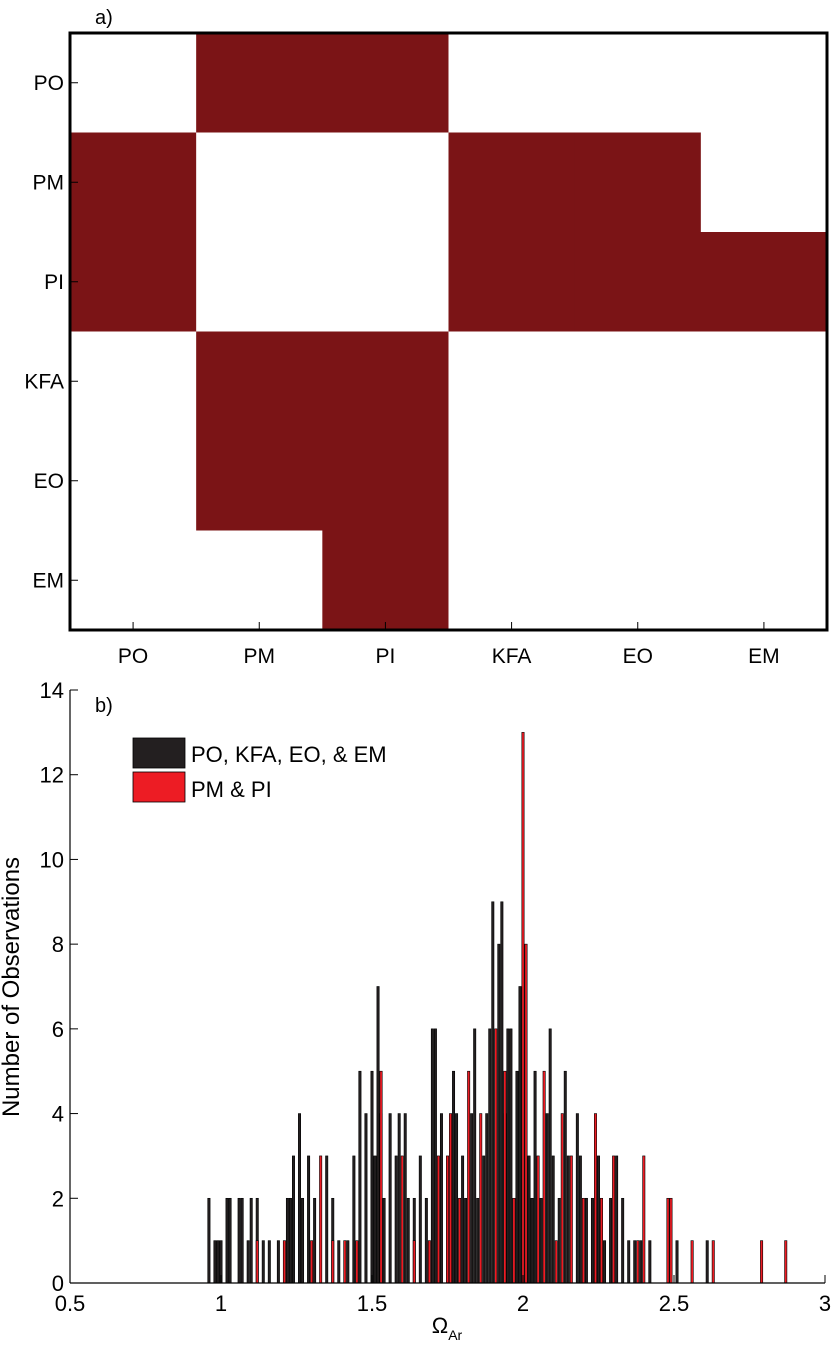  I want to click on matrix-cell-pm-kfa, so click(512, 182).